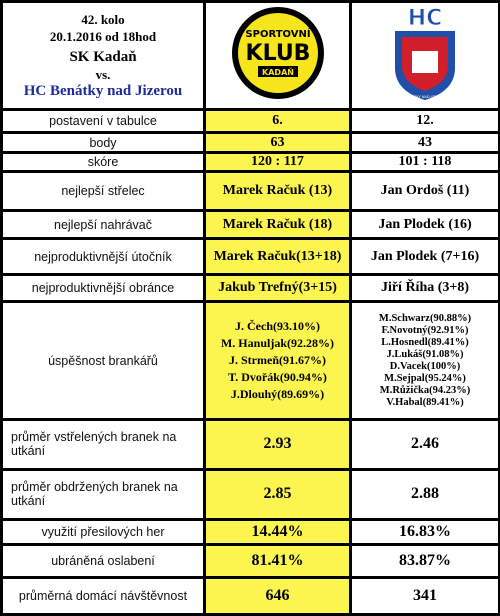 The width and height of the screenshot is (500, 616). I want to click on away-value: Jiří Říha (3+8), so click(425, 288).